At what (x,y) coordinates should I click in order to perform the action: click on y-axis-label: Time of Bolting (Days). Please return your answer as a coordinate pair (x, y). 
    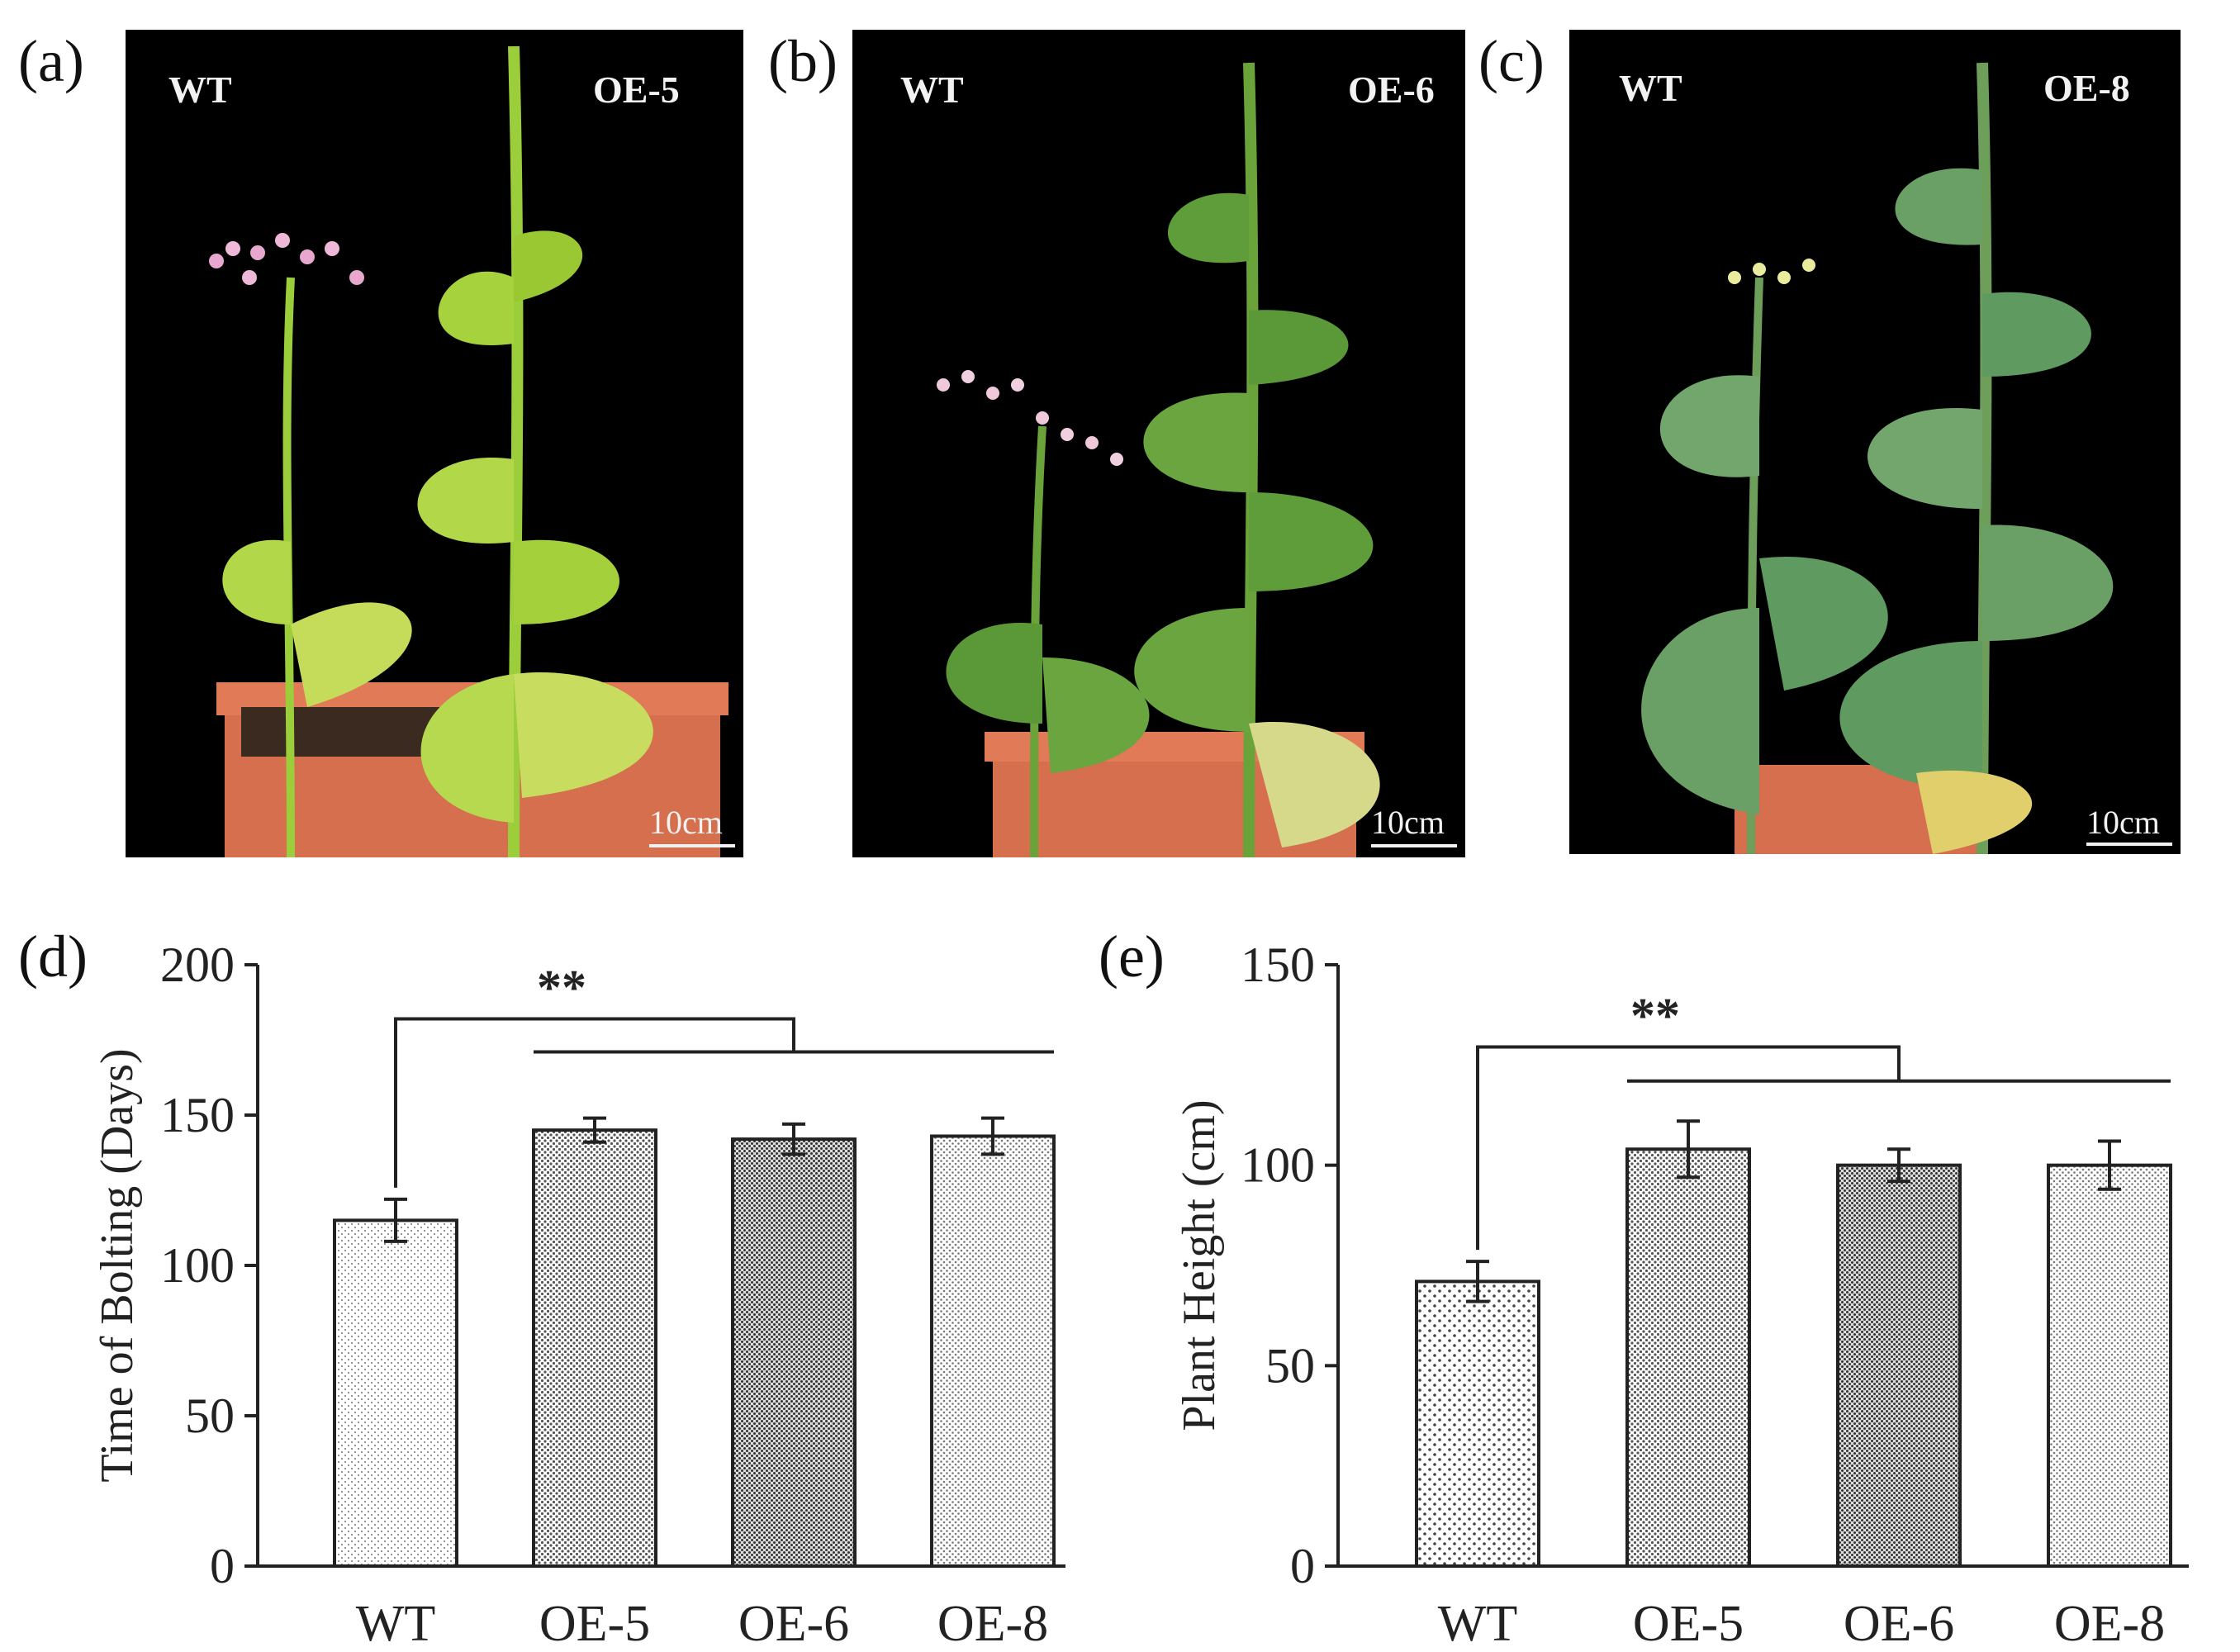
    Looking at the image, I should click on (117, 1265).